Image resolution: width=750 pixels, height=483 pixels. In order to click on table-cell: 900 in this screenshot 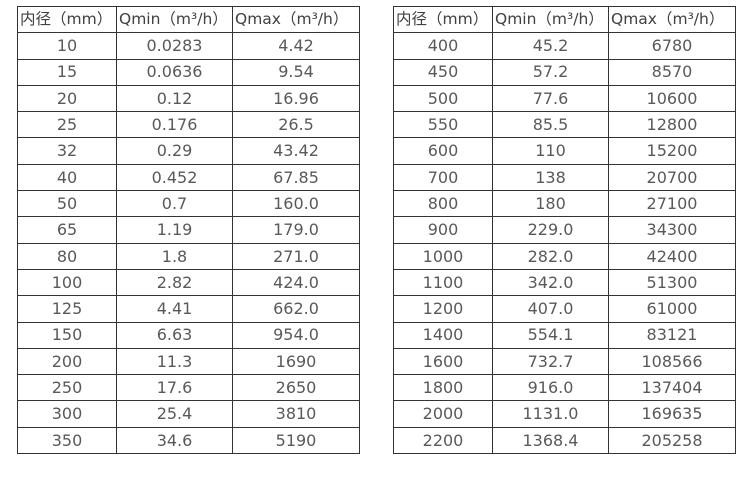, I will do `click(443, 230)`.